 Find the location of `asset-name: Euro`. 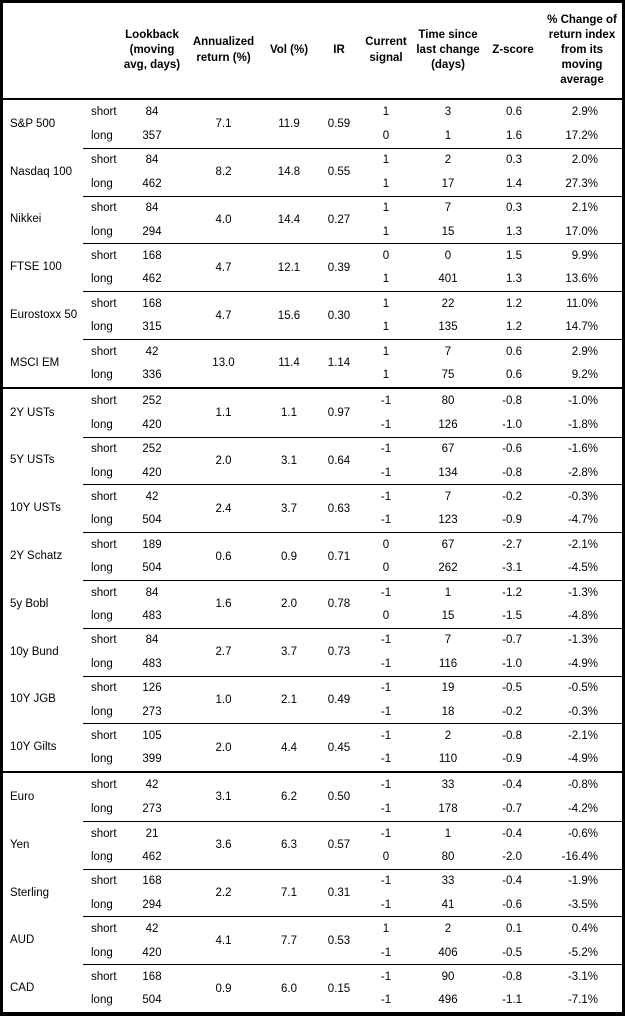

asset-name: Euro is located at coordinates (22, 796).